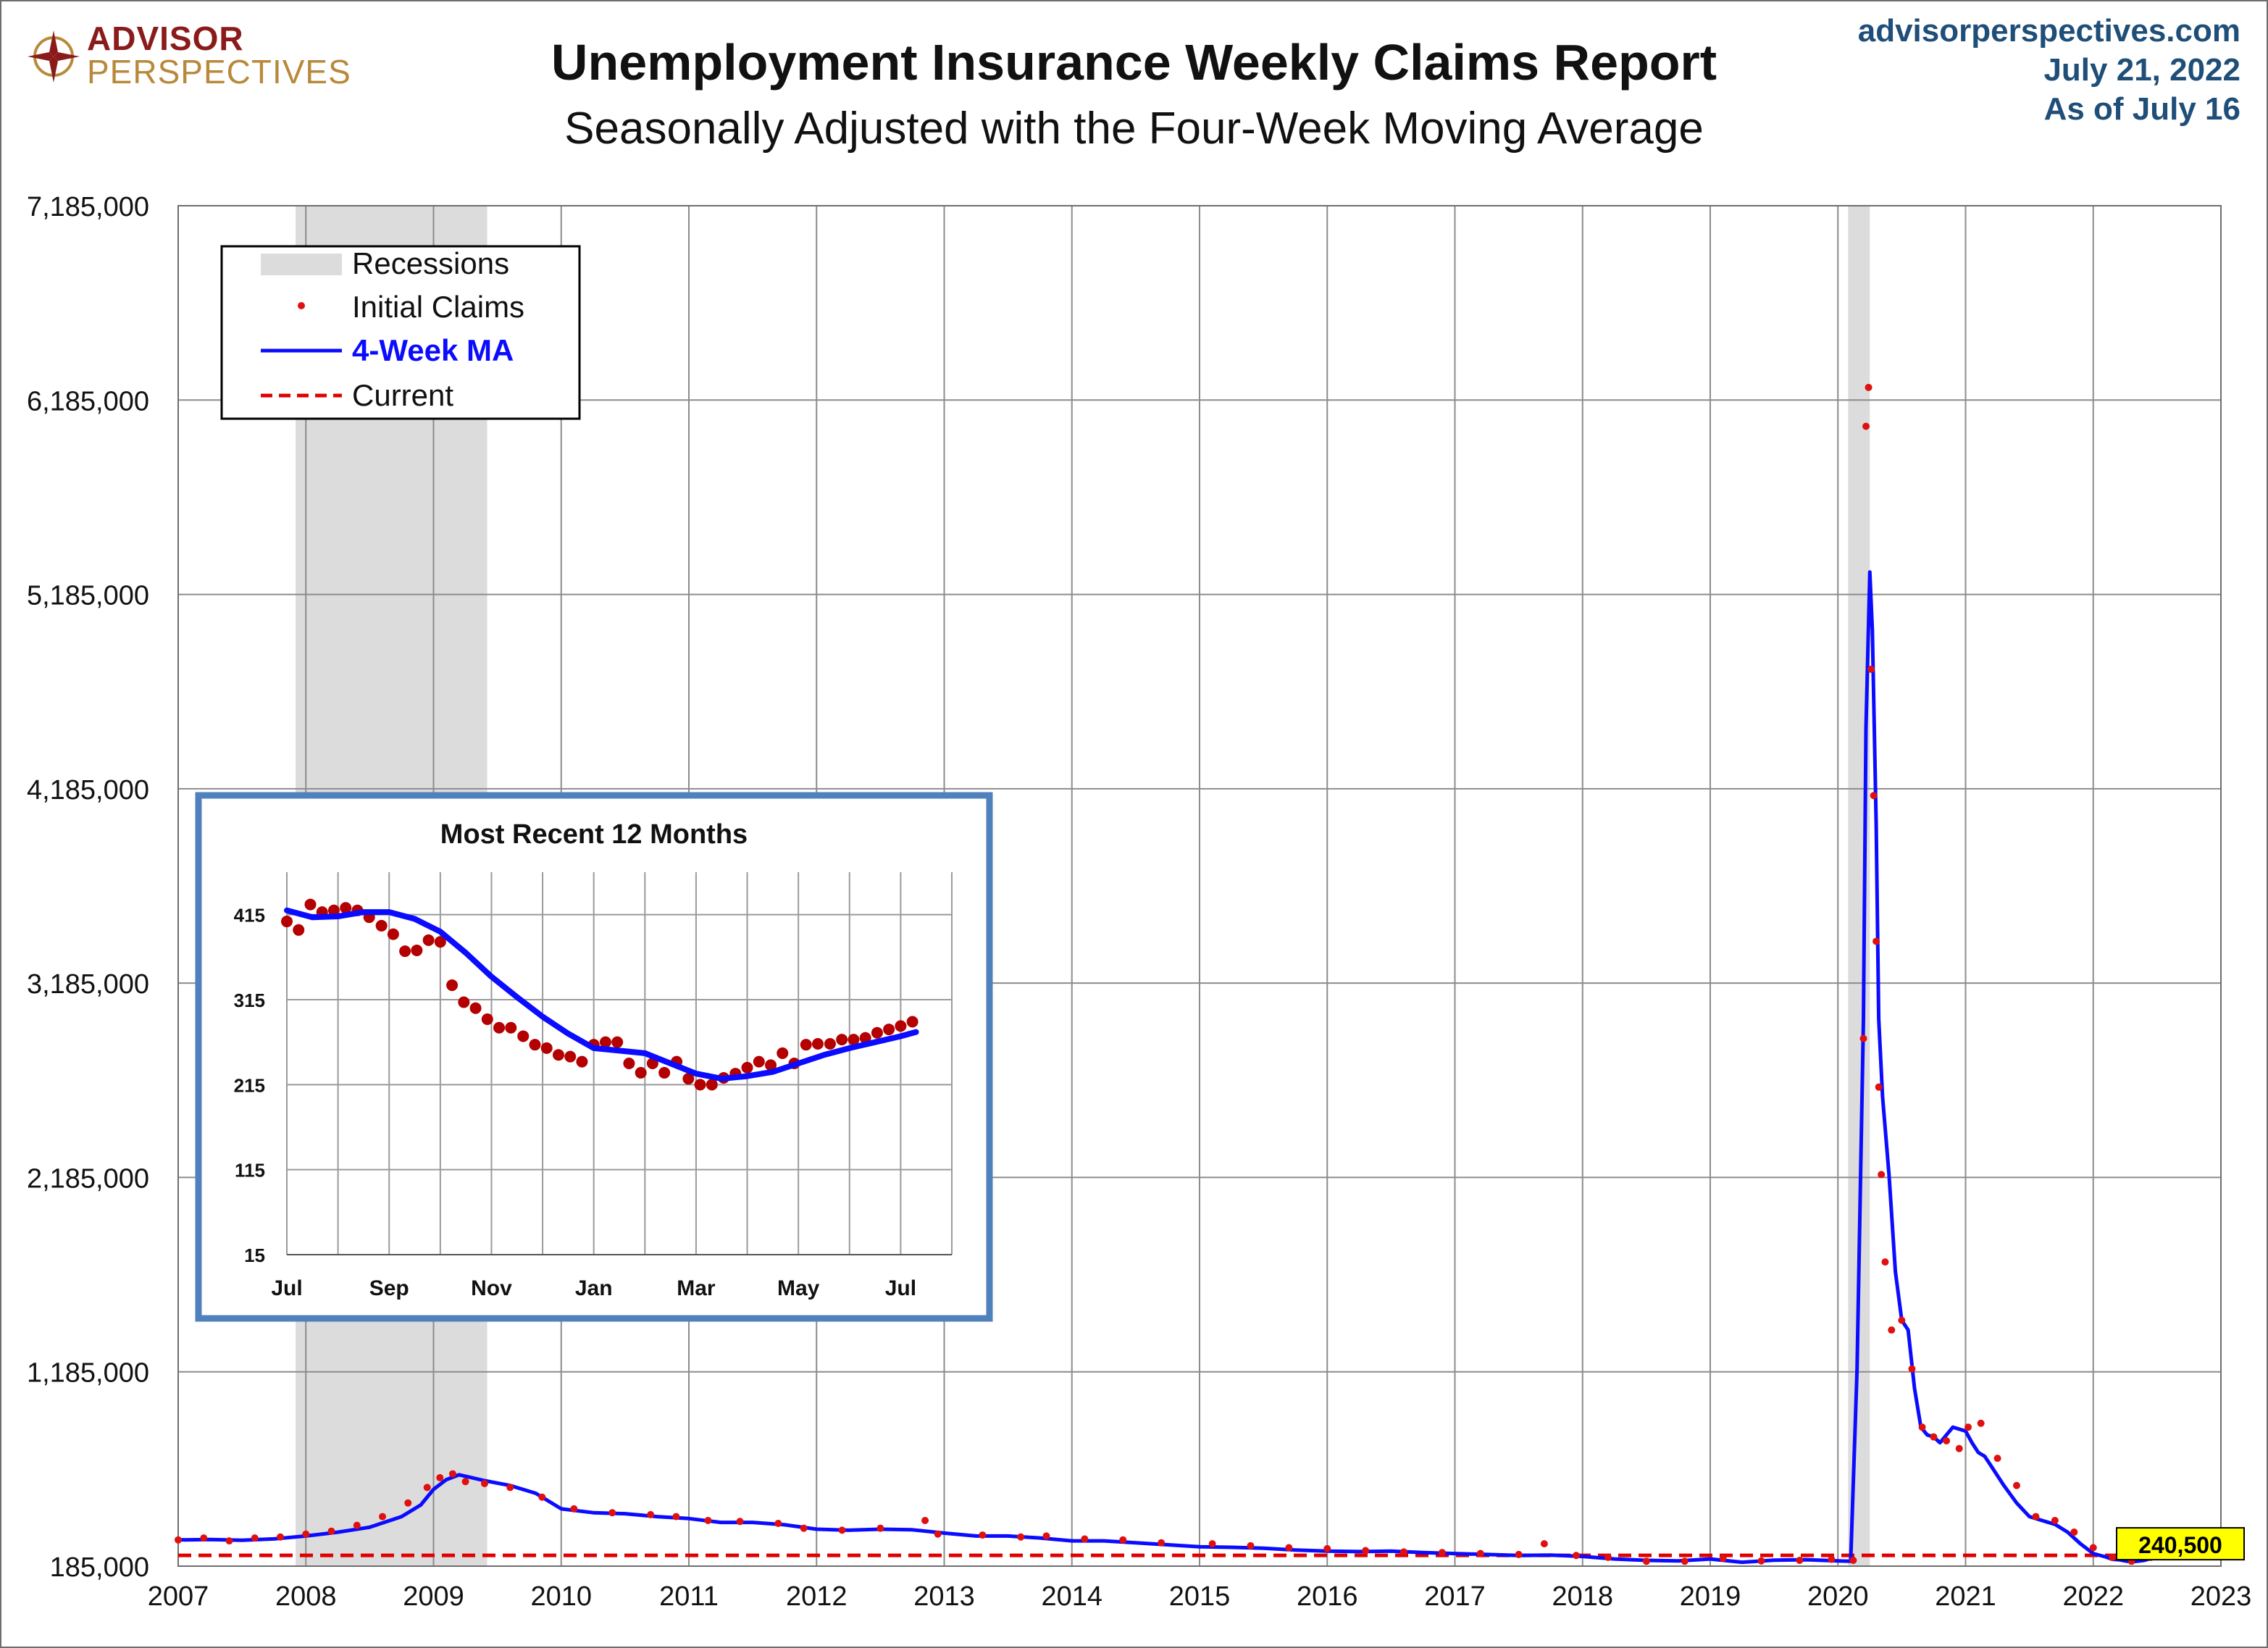 This screenshot has height=1648, width=2268. I want to click on inset-y-tick-label: 315, so click(250, 1000).